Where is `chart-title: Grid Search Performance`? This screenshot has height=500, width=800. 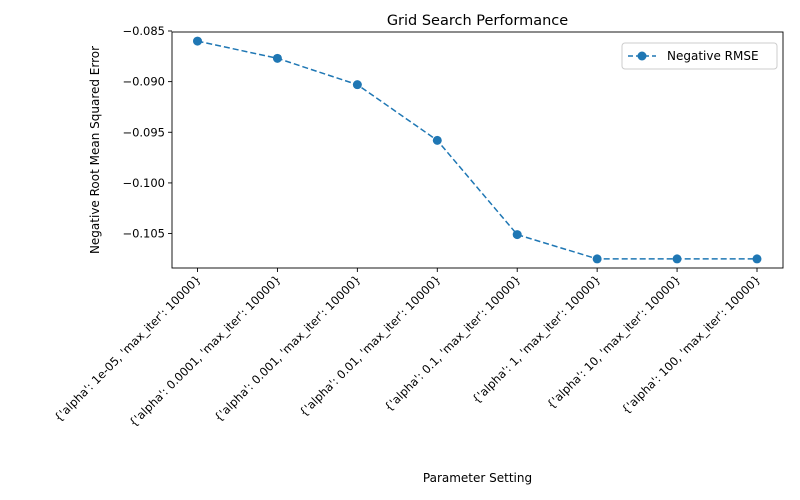 chart-title: Grid Search Performance is located at coordinates (477, 21).